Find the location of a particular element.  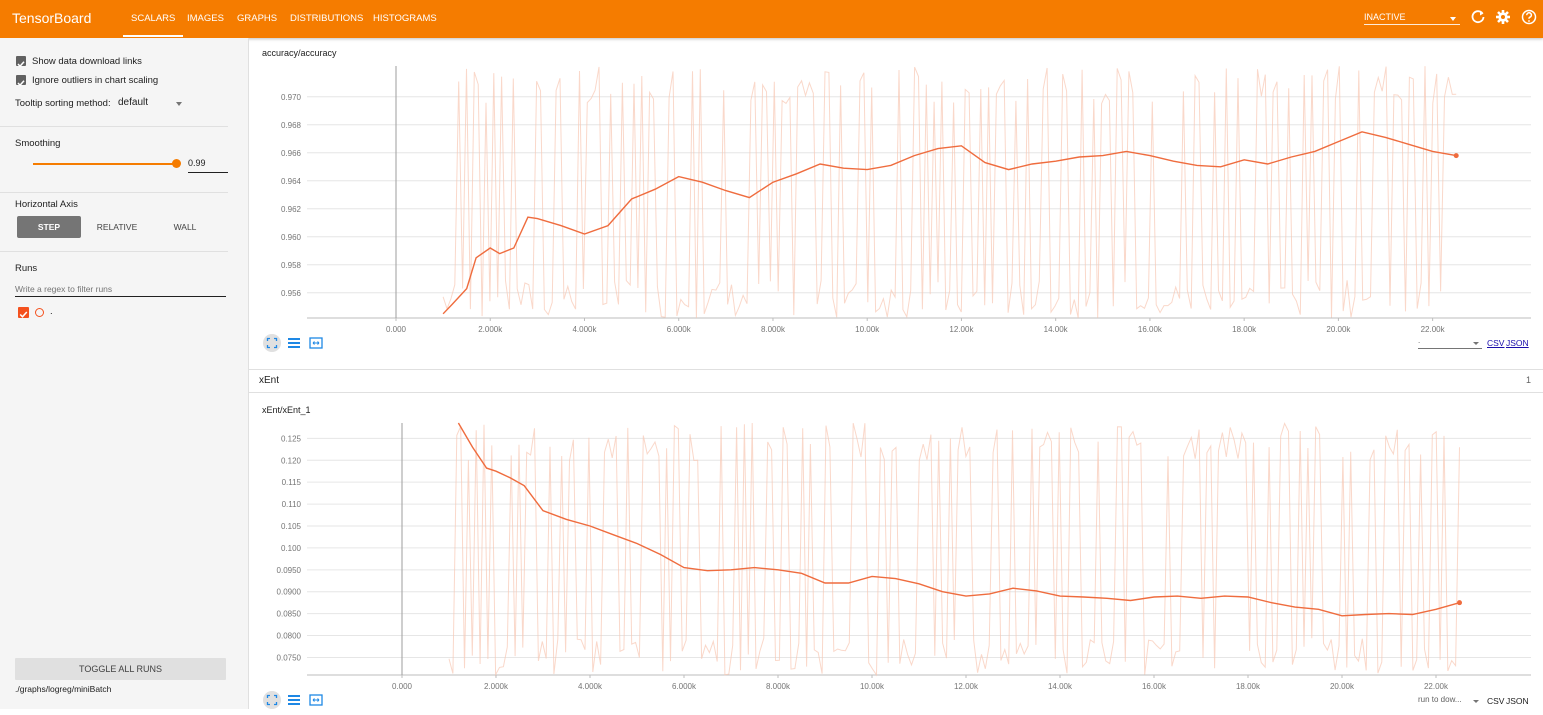

chart-title: accuracy/accuracy is located at coordinates (299, 53).